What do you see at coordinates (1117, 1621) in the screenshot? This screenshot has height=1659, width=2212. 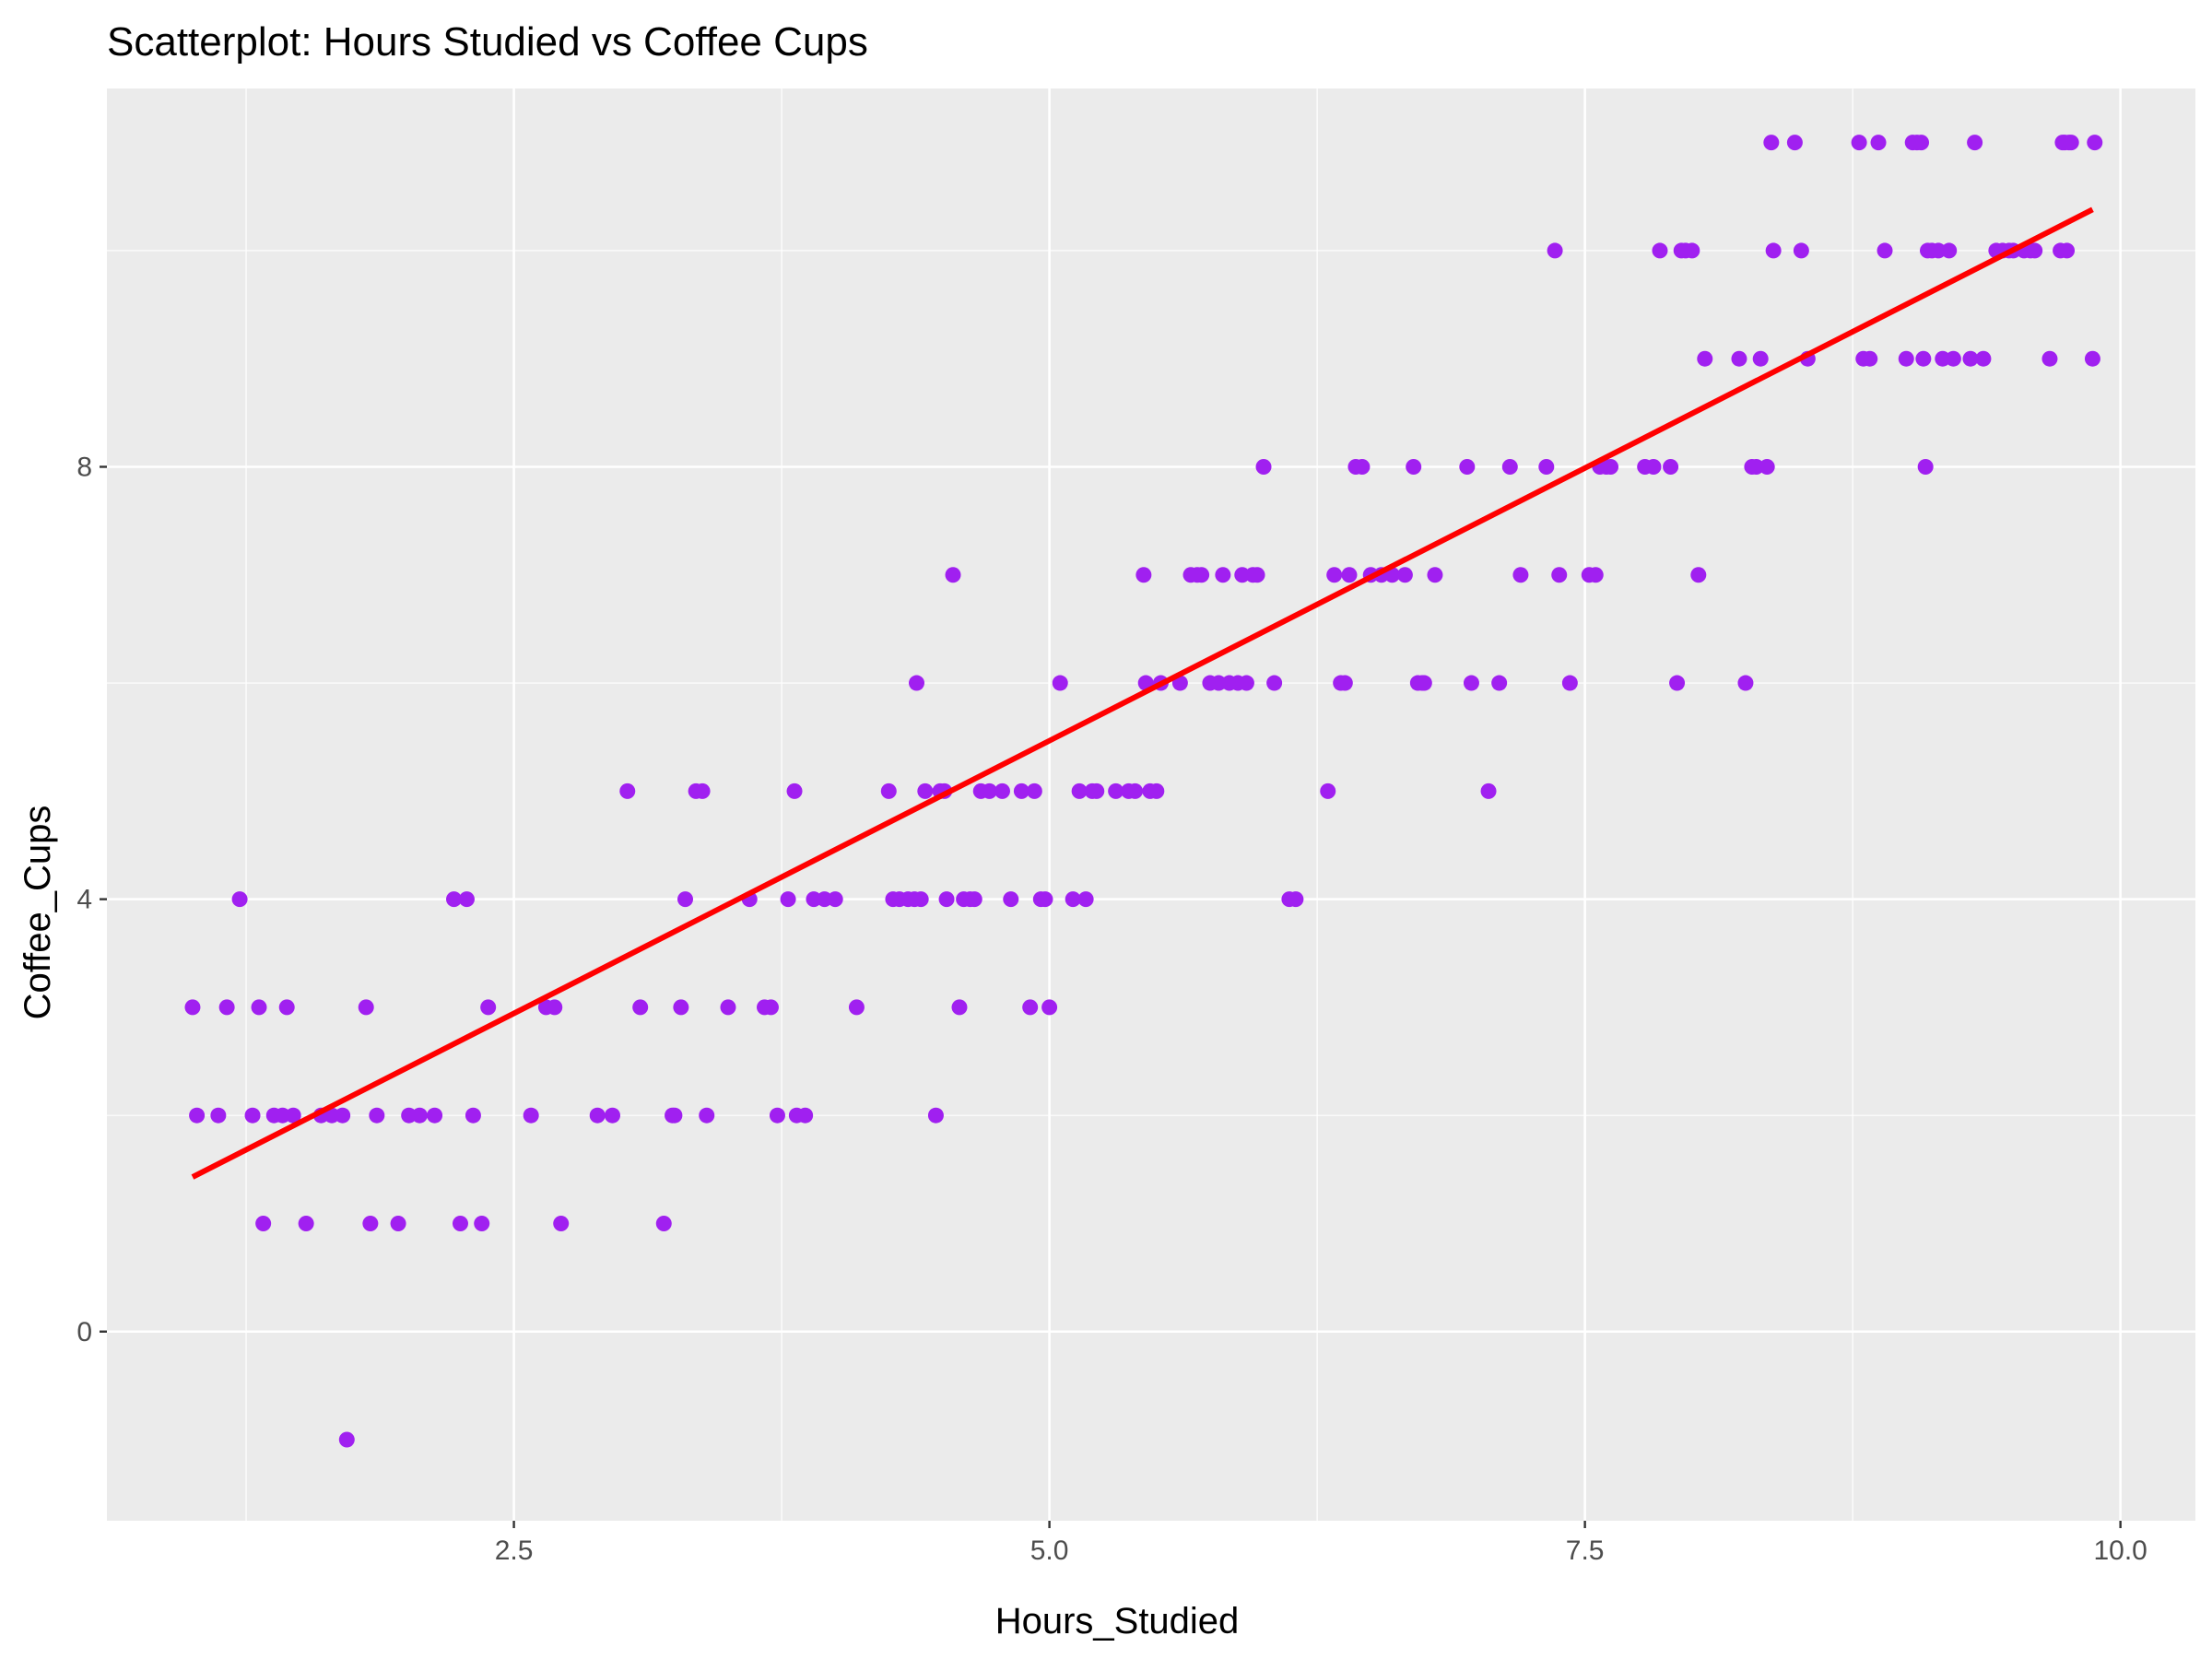 I see `x-axis-title: Hours_Studied` at bounding box center [1117, 1621].